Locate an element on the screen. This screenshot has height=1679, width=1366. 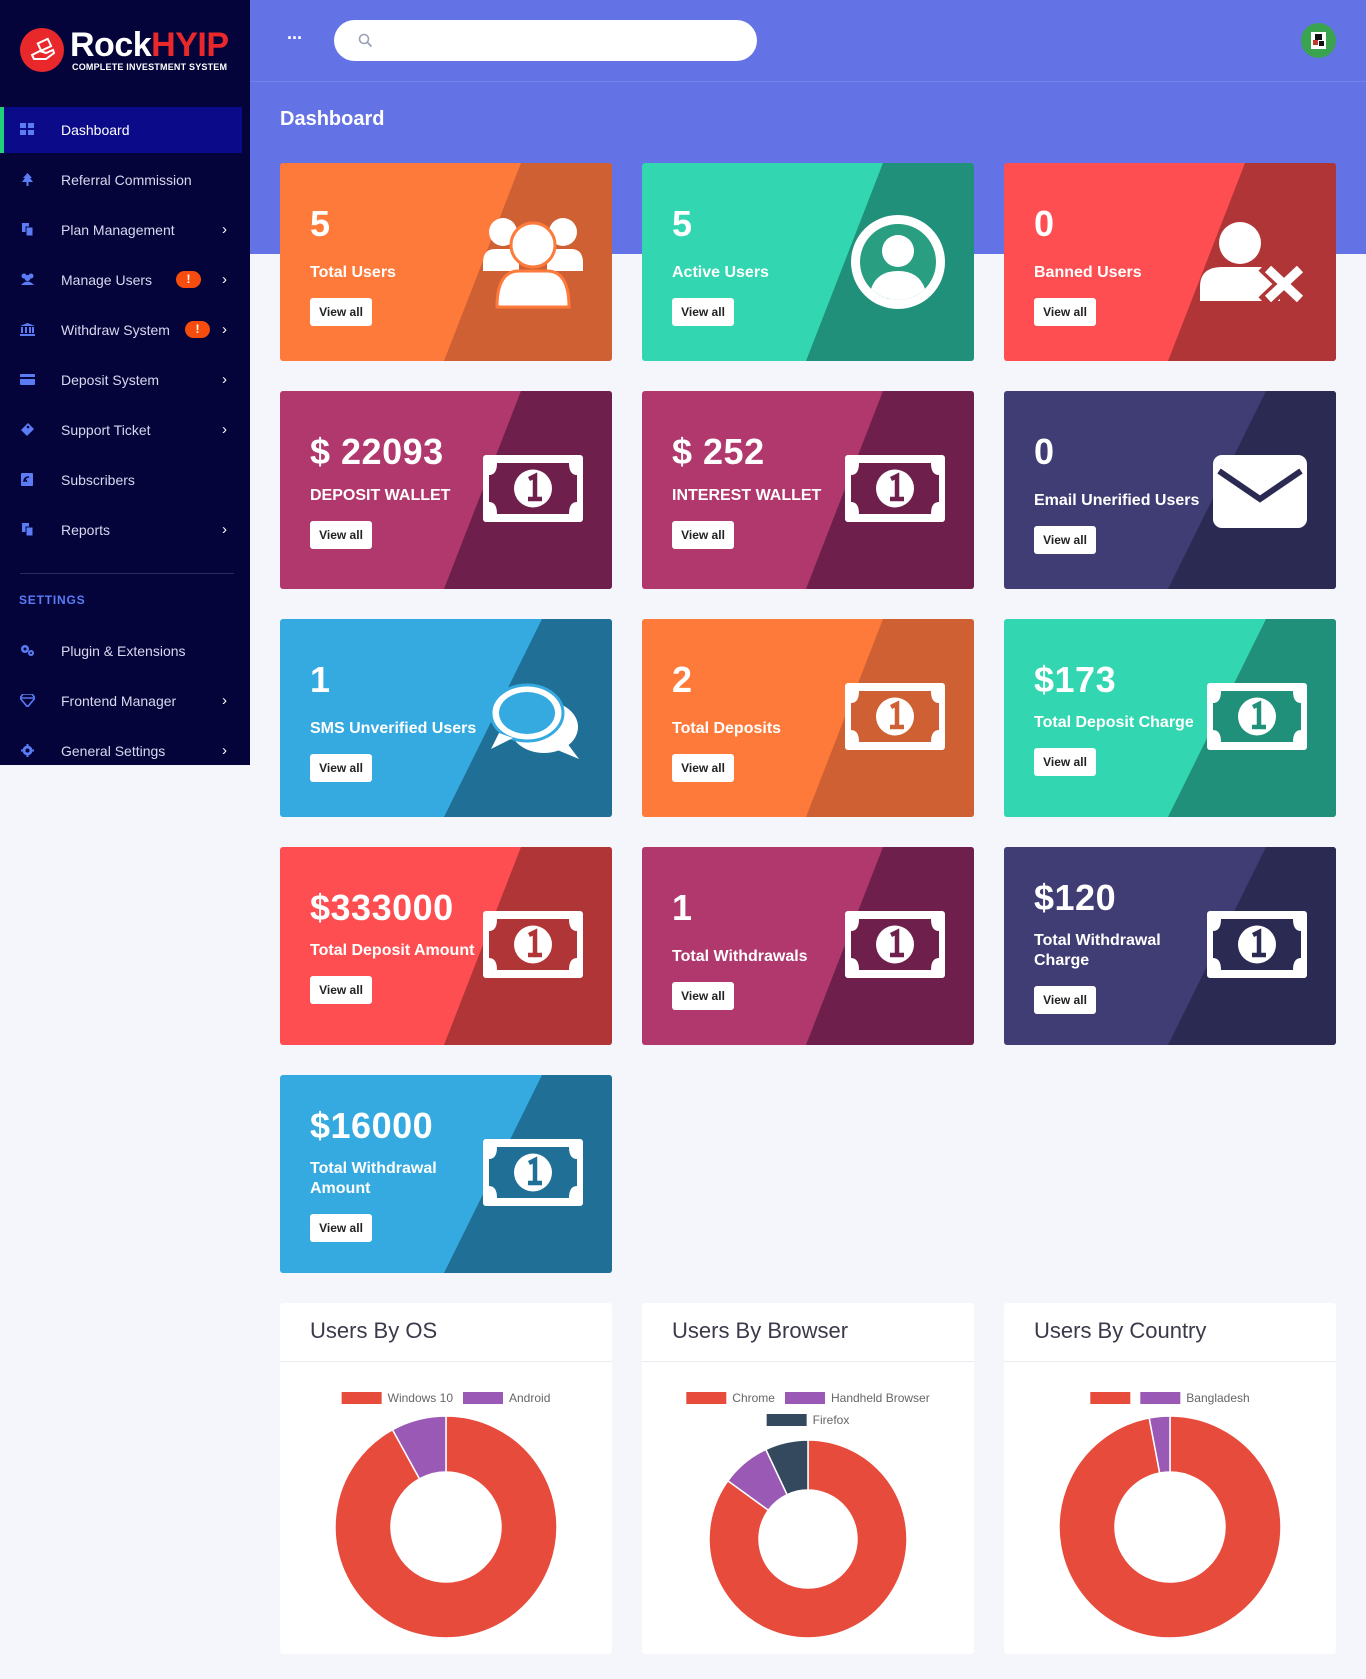
sidebar-toggle-button: ··· is located at coordinates (295, 38).